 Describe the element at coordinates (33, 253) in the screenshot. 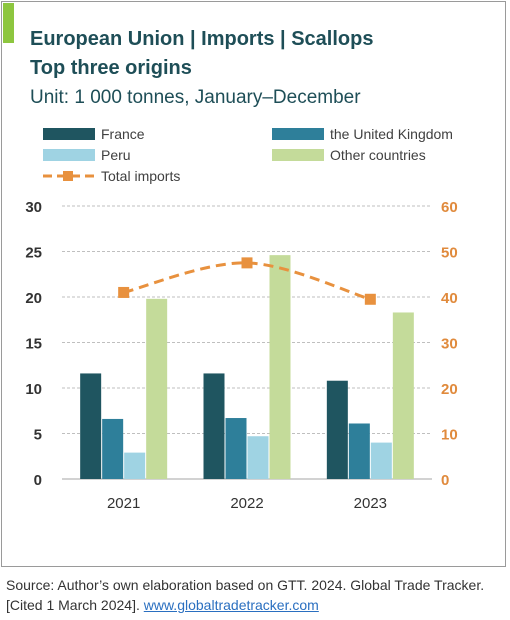

I see `y-left-tick-5: 25` at that location.